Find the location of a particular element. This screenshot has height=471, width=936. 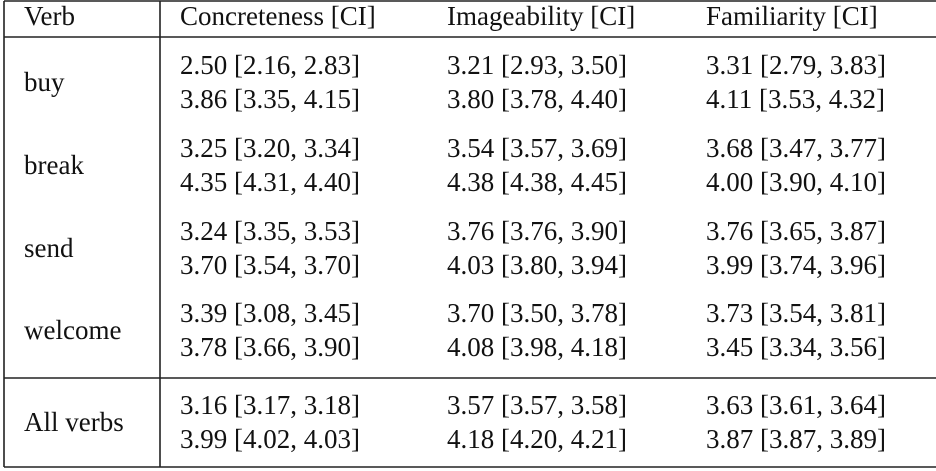

value-cell: 3.39 [3.08, 3.45] is located at coordinates (270, 313).